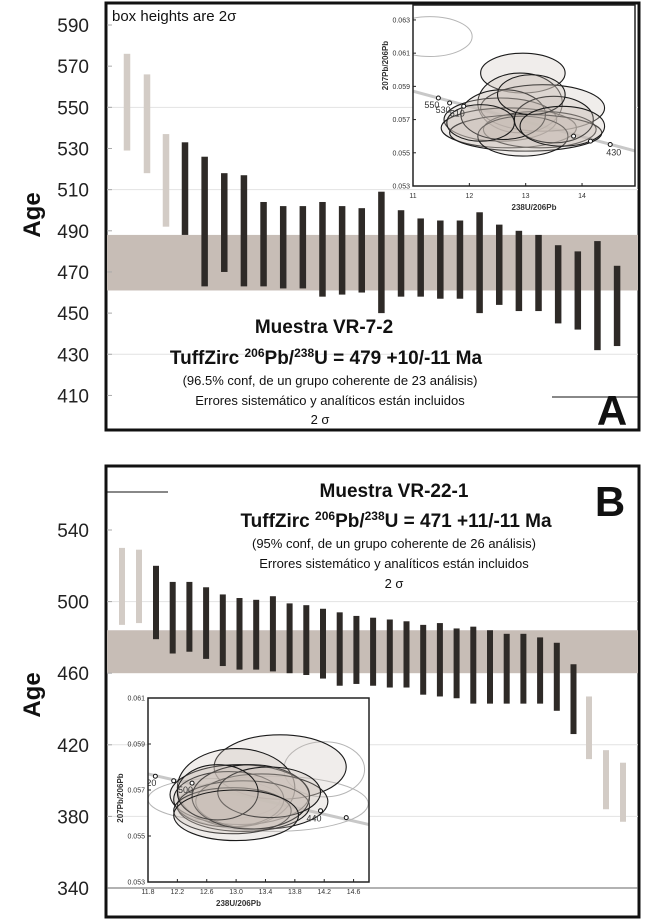 This screenshot has height=920, width=648. I want to click on y-tick-label: 450, so click(73, 314).